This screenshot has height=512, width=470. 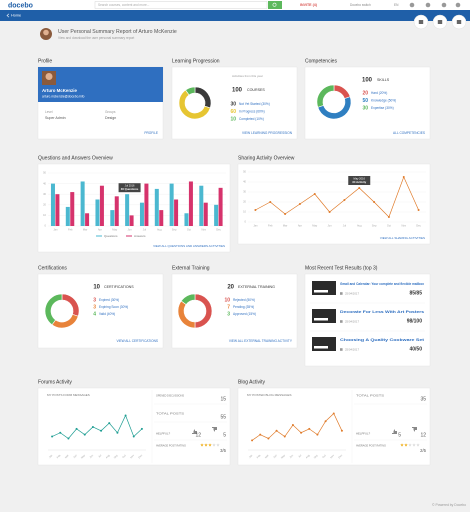 What do you see at coordinates (111, 236) in the screenshot?
I see `legend-label: Questions` at bounding box center [111, 236].